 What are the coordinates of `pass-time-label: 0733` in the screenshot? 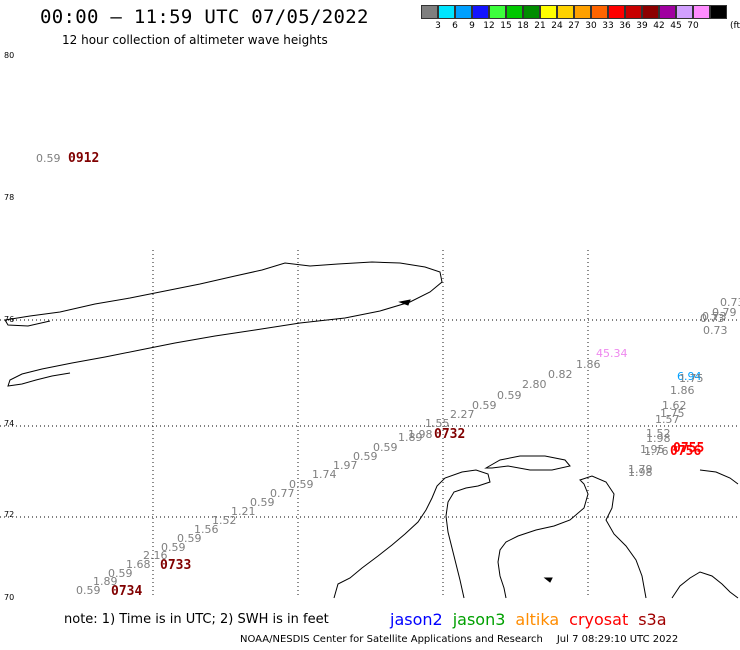 It's located at (175, 565).